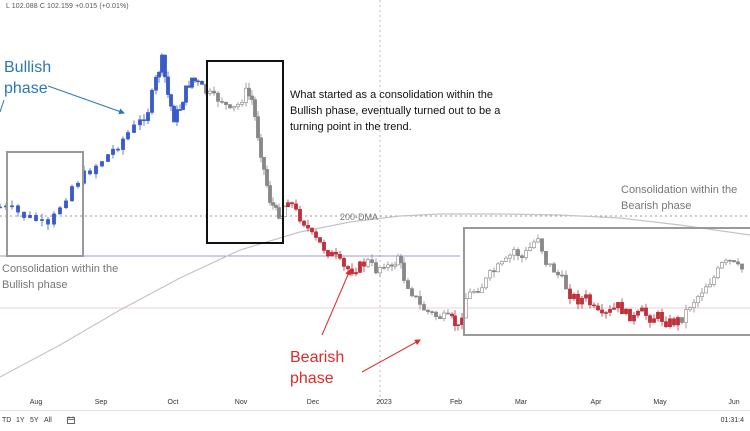  Describe the element at coordinates (7, 420) in the screenshot. I see `range-button-td: TD` at that location.